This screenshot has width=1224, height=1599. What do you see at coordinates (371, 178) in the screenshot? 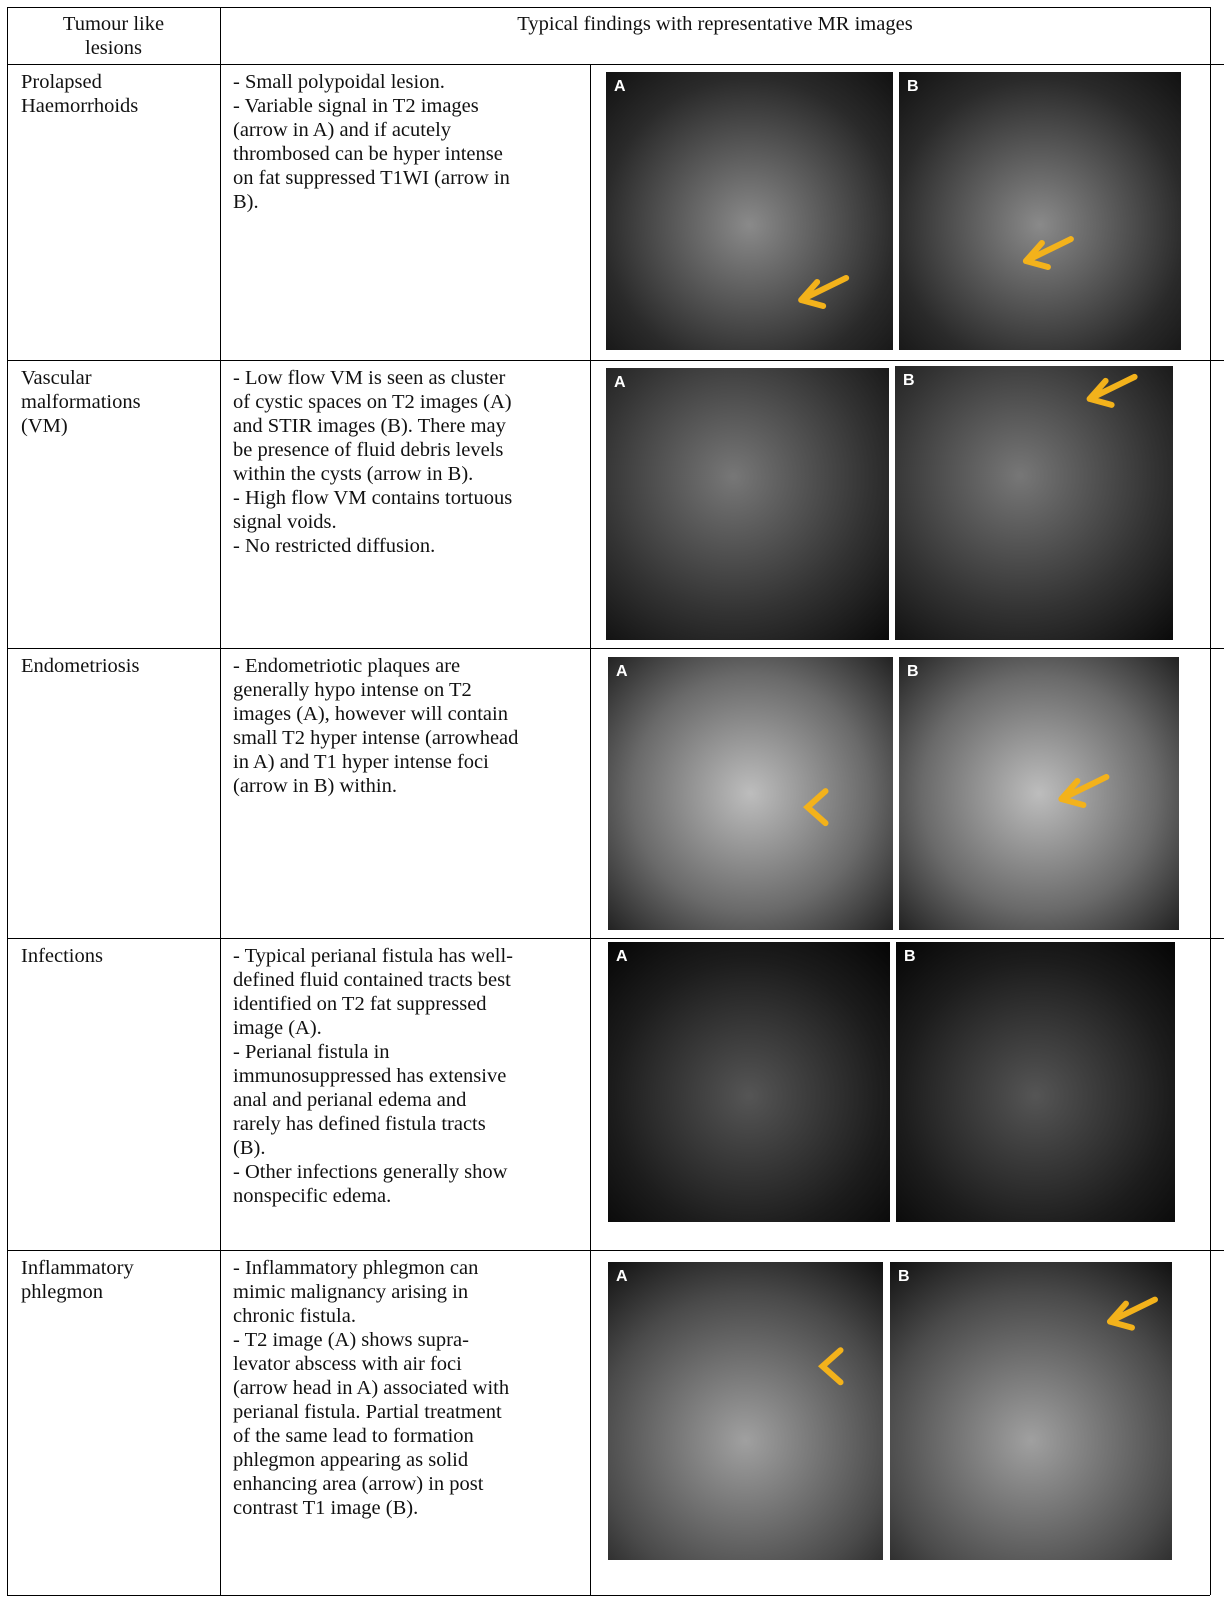
I see `finding-line: on fat suppressed T1WI (arrow in` at bounding box center [371, 178].